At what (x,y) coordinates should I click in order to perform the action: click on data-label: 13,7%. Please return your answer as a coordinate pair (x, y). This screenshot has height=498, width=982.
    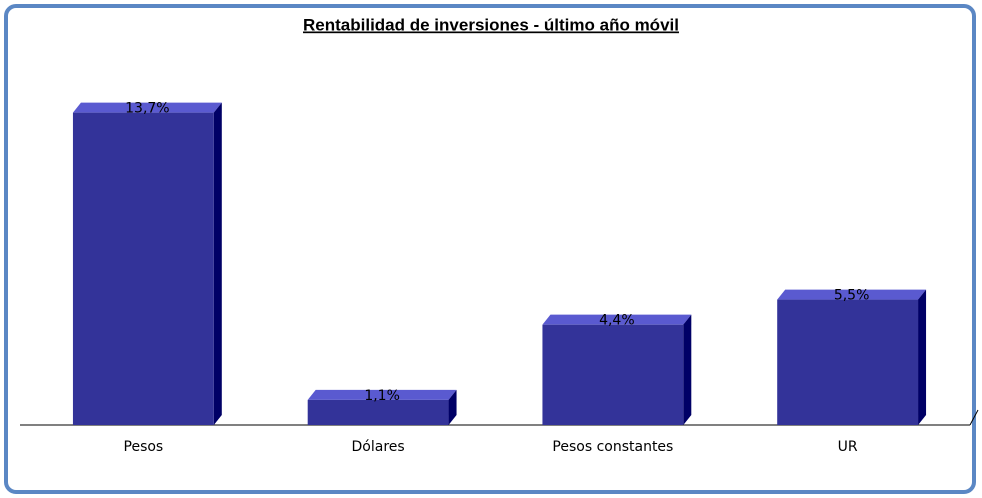
    Looking at the image, I should click on (147, 109).